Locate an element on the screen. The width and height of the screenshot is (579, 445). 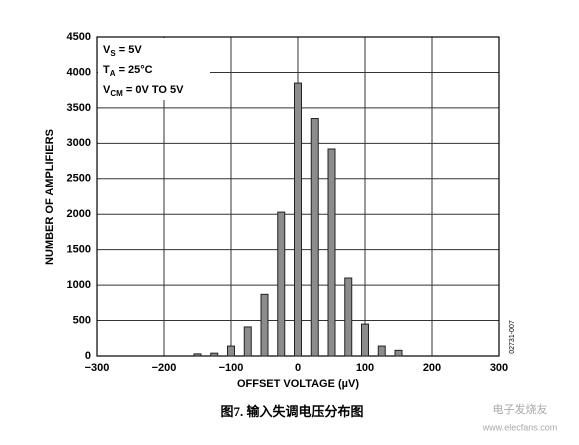
annotation-sub: CM is located at coordinates (116, 93).